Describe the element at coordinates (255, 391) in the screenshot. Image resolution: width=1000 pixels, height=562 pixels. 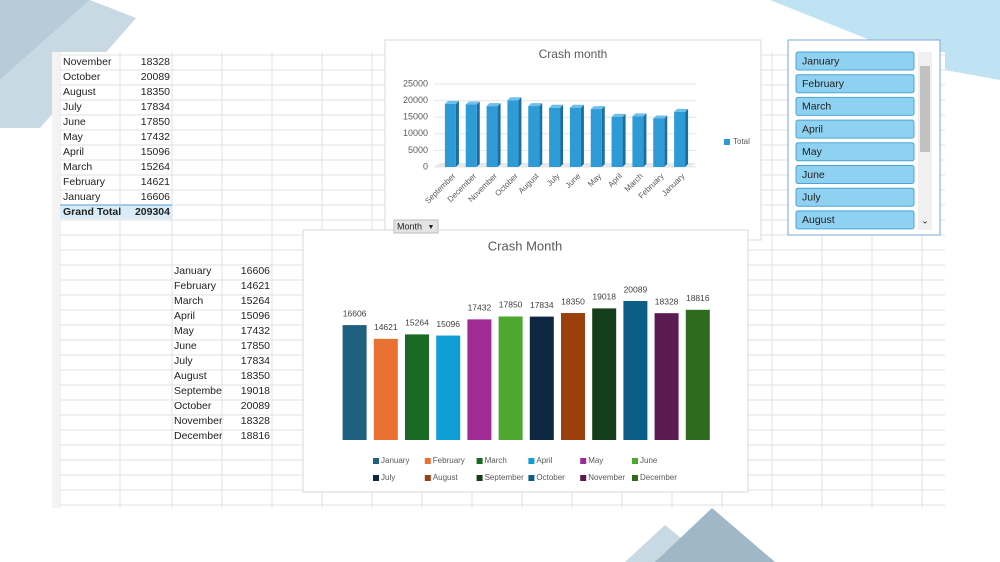
I see `table-row-value: 19018` at that location.